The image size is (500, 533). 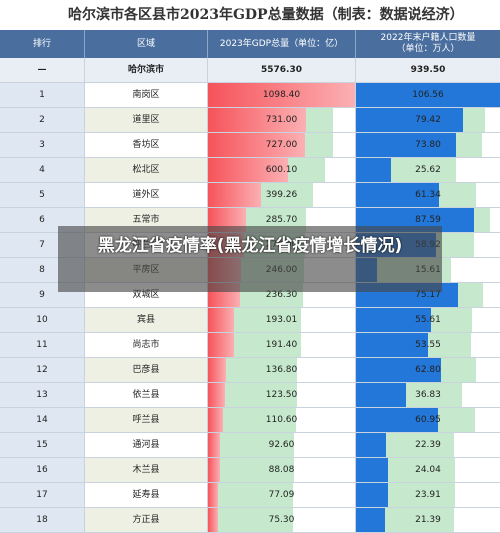 What do you see at coordinates (146, 195) in the screenshot?
I see `area-cell: 道外区` at bounding box center [146, 195].